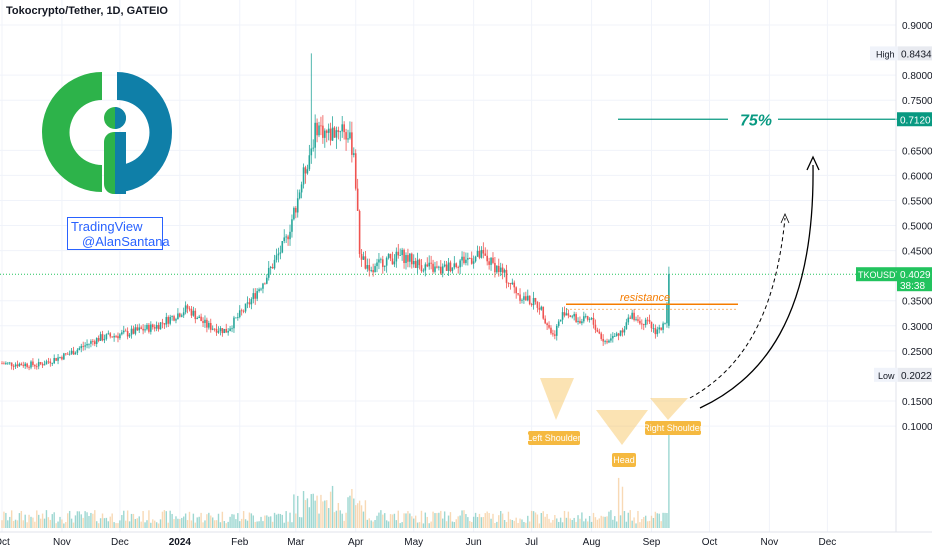 The width and height of the screenshot is (932, 550). Describe the element at coordinates (915, 374) in the screenshot. I see `low-value-bg` at that location.